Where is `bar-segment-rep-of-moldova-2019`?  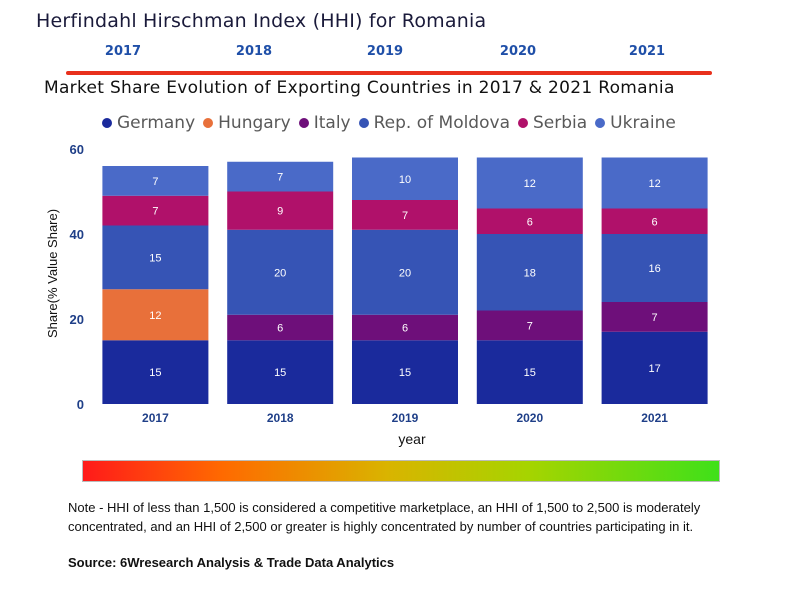
bar-segment-rep-of-moldova-2019 is located at coordinates (405, 272).